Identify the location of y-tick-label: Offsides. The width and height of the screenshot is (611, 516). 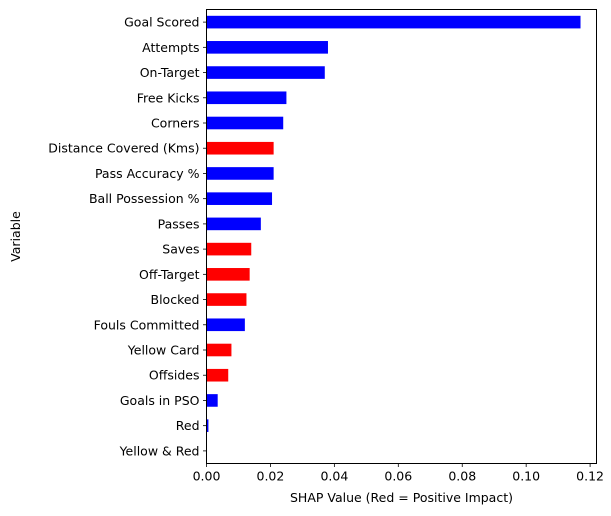
(174, 375).